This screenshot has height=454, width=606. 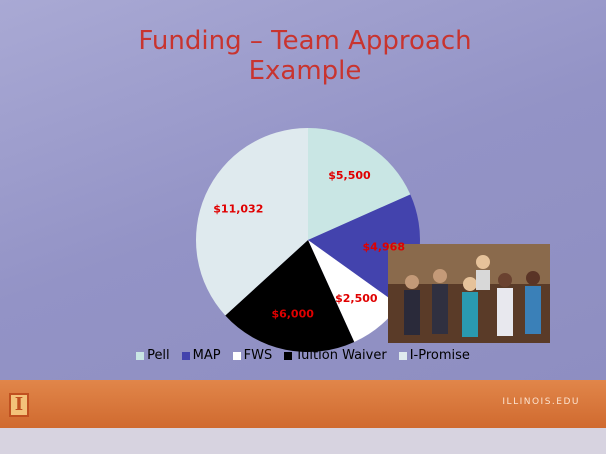 What do you see at coordinates (258, 355) in the screenshot?
I see `legend-label: FWS` at bounding box center [258, 355].